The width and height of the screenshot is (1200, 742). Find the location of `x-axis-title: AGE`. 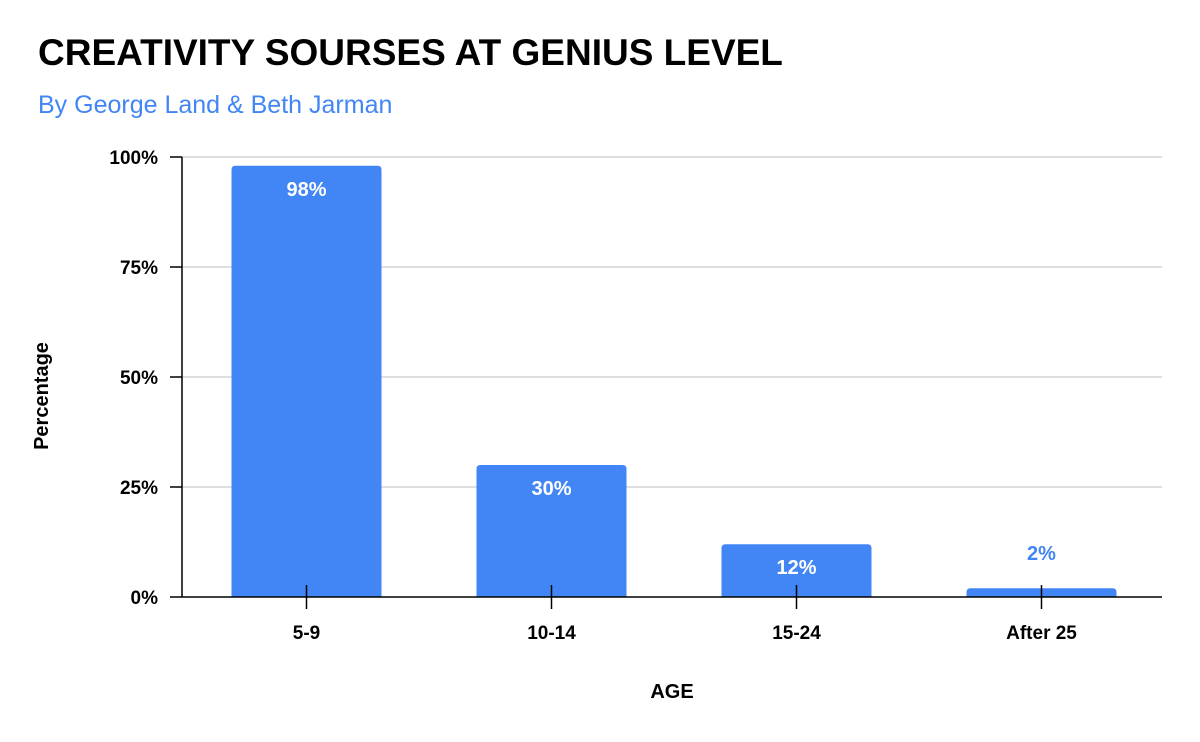

x-axis-title: AGE is located at coordinates (671, 692).